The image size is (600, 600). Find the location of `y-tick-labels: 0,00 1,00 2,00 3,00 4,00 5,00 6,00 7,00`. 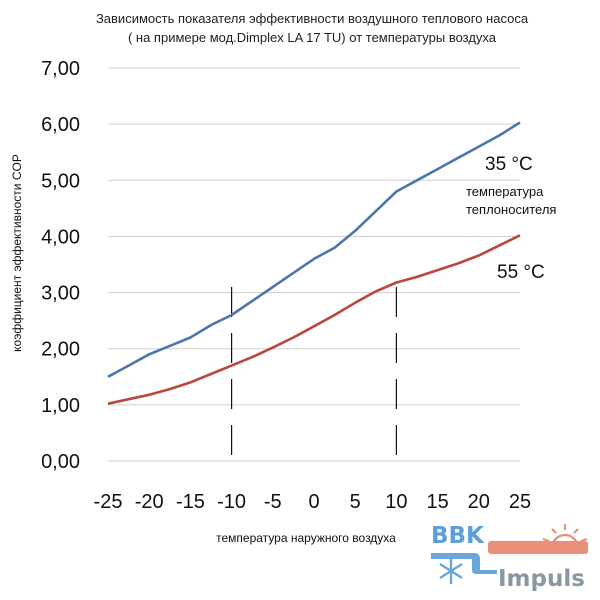

y-tick-labels: 0,00 1,00 2,00 3,00 4,00 5,00 6,00 7,00 is located at coordinates (60, 265).